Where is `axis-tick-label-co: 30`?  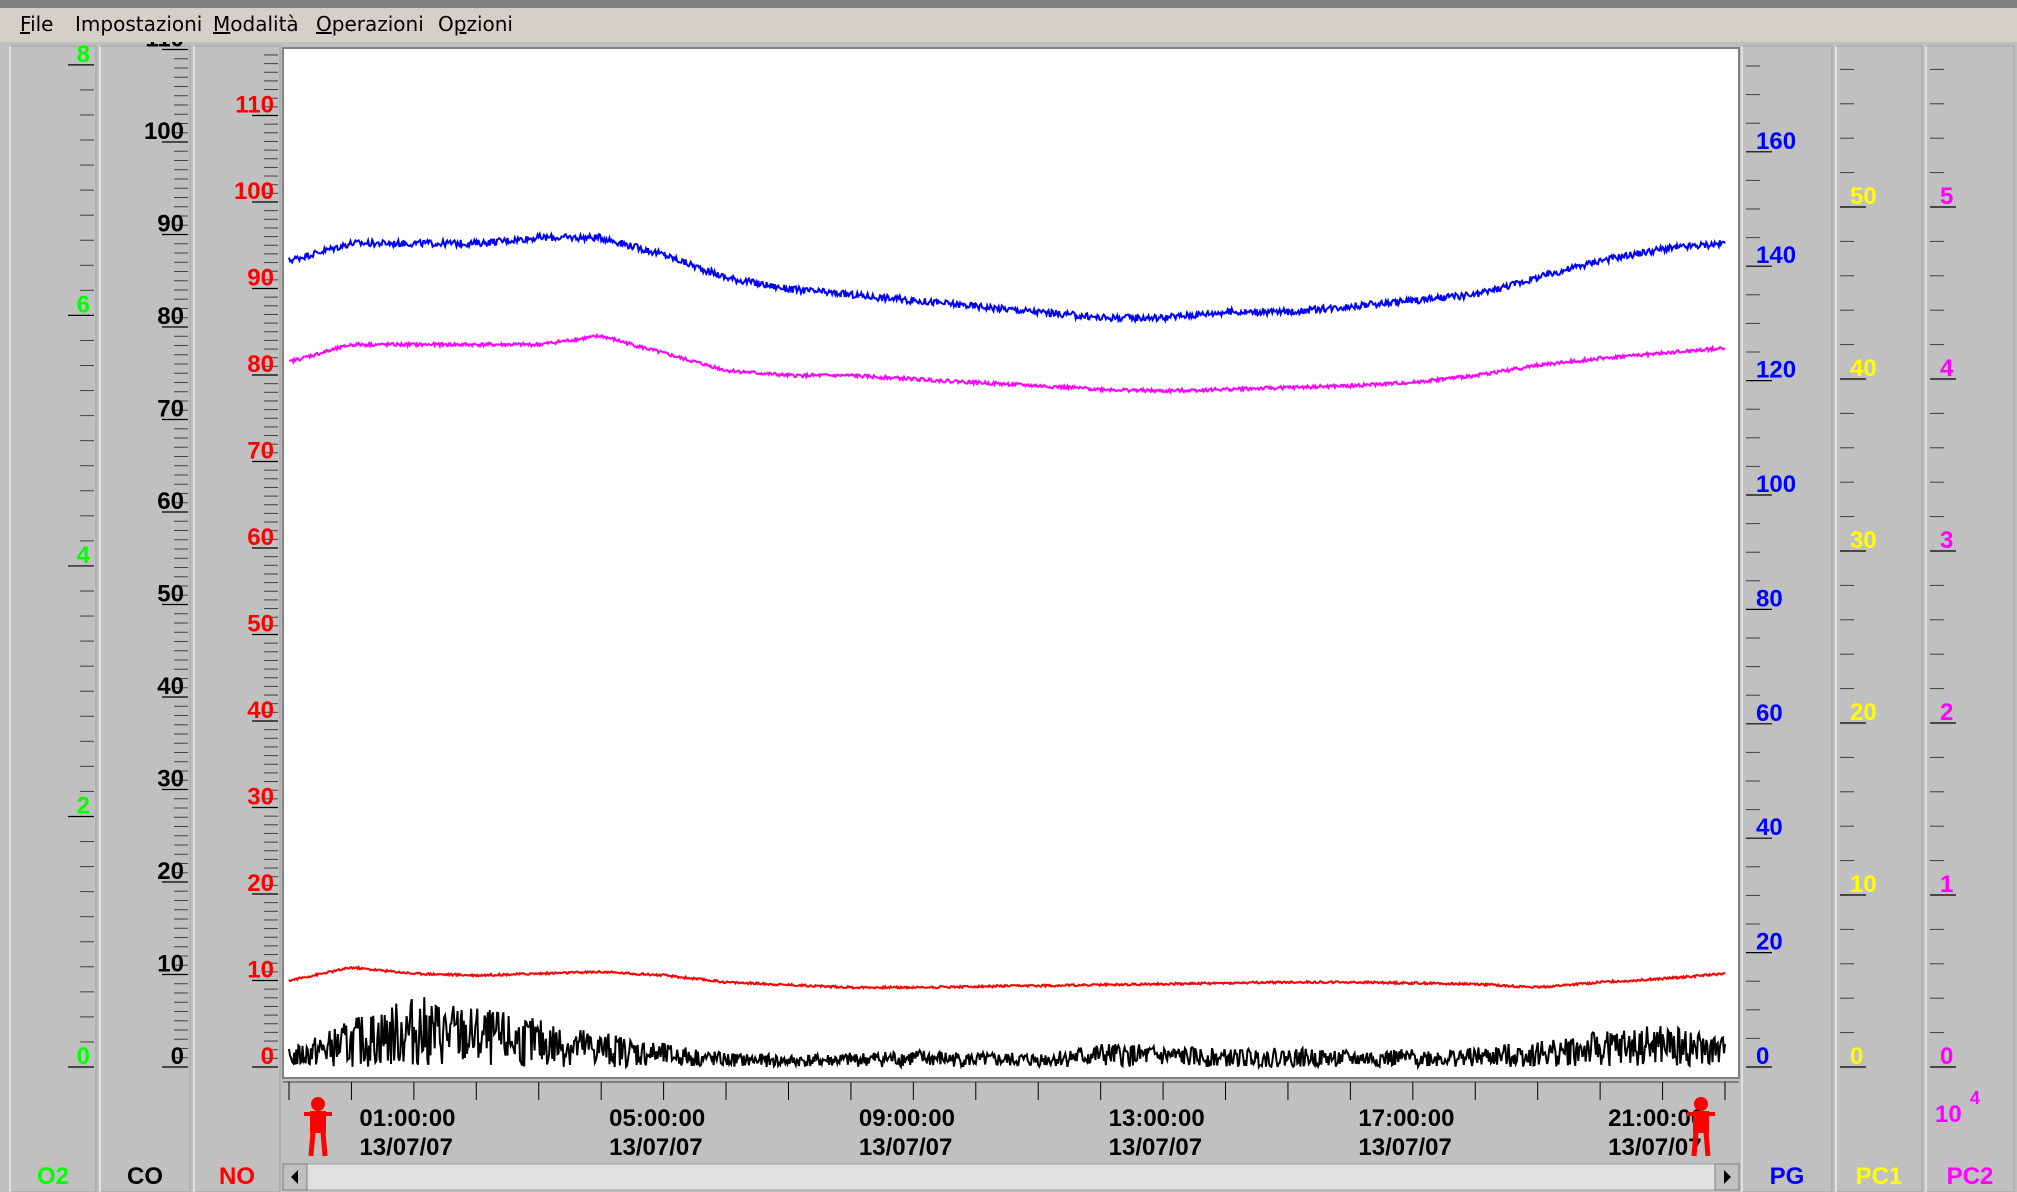 axis-tick-label-co: 30 is located at coordinates (170, 779).